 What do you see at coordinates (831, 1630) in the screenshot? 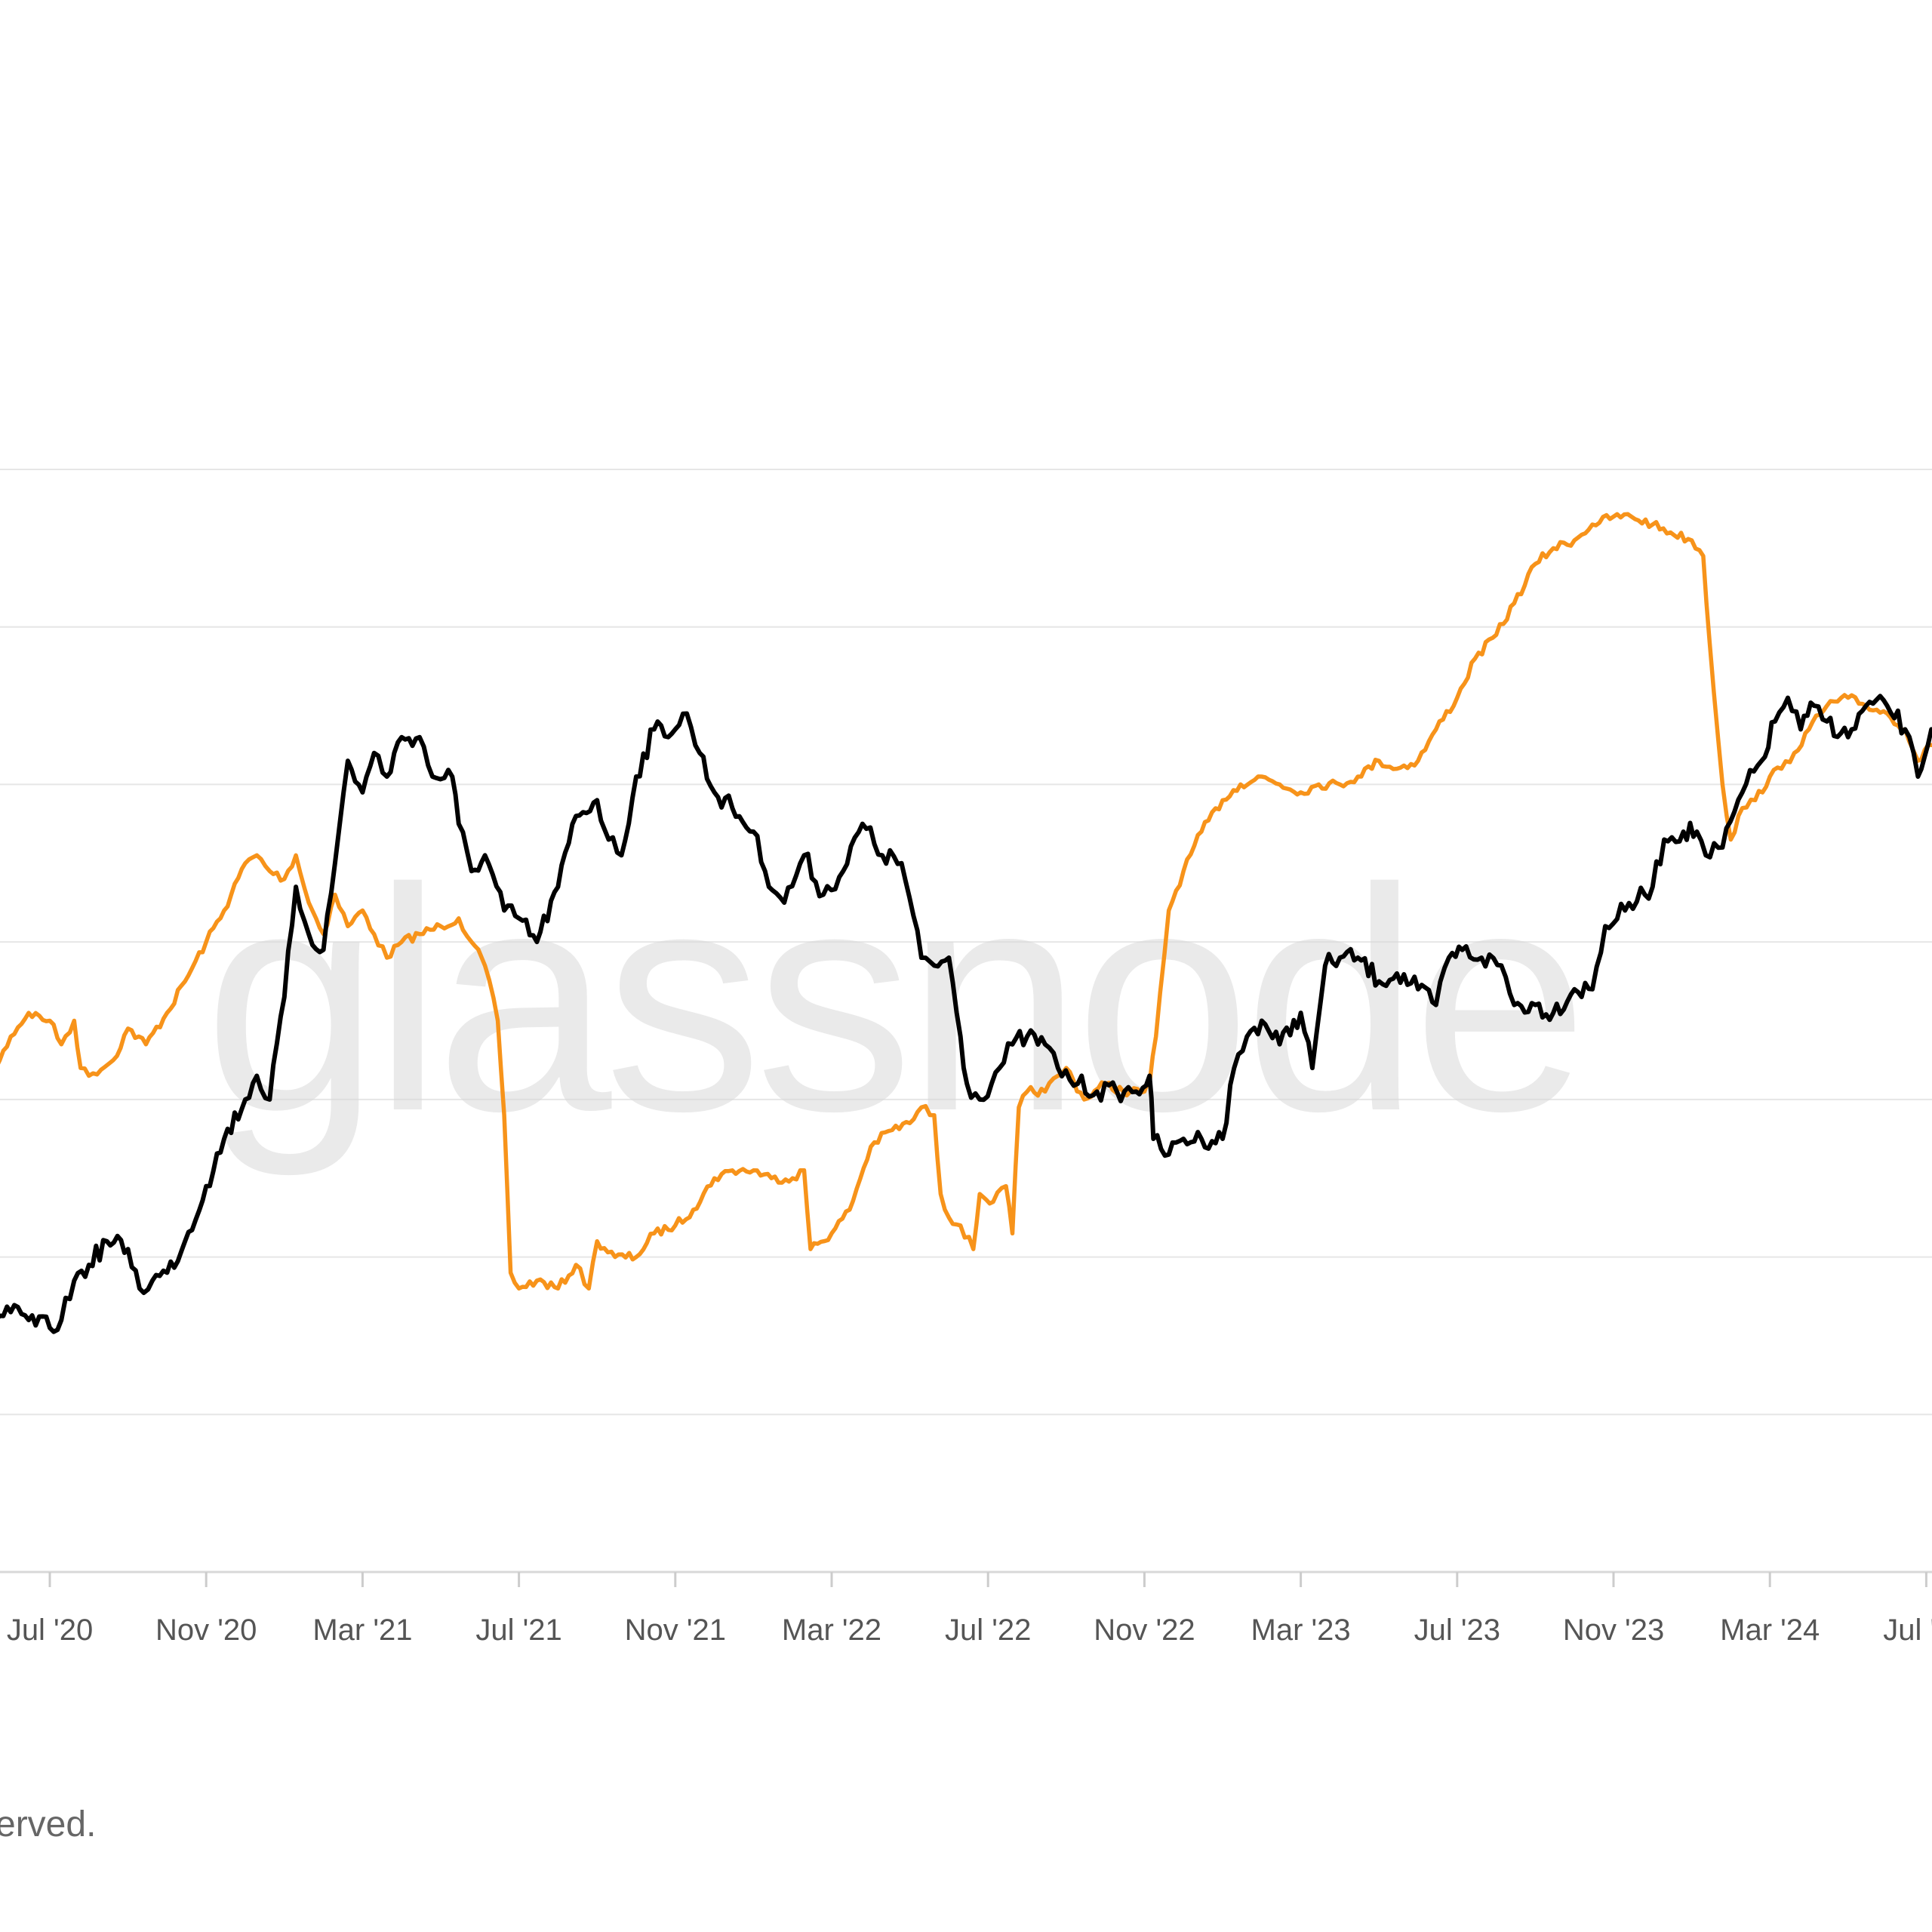
I see `x-tick-label: Mar '22` at bounding box center [831, 1630].